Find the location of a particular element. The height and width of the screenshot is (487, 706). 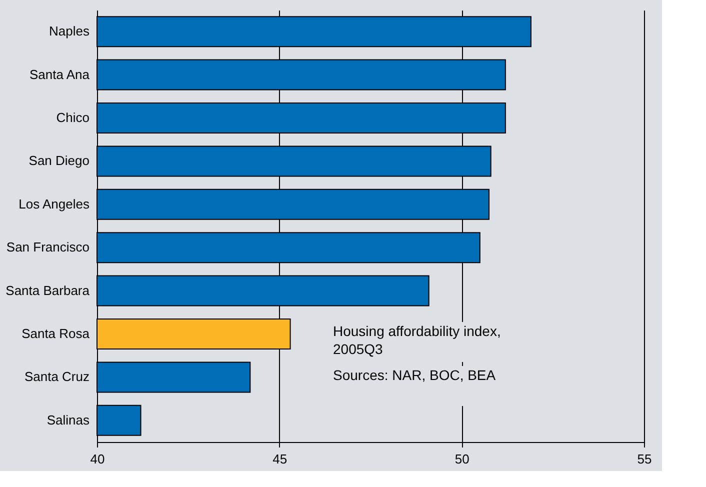

x-tick-label: 55 is located at coordinates (644, 459).